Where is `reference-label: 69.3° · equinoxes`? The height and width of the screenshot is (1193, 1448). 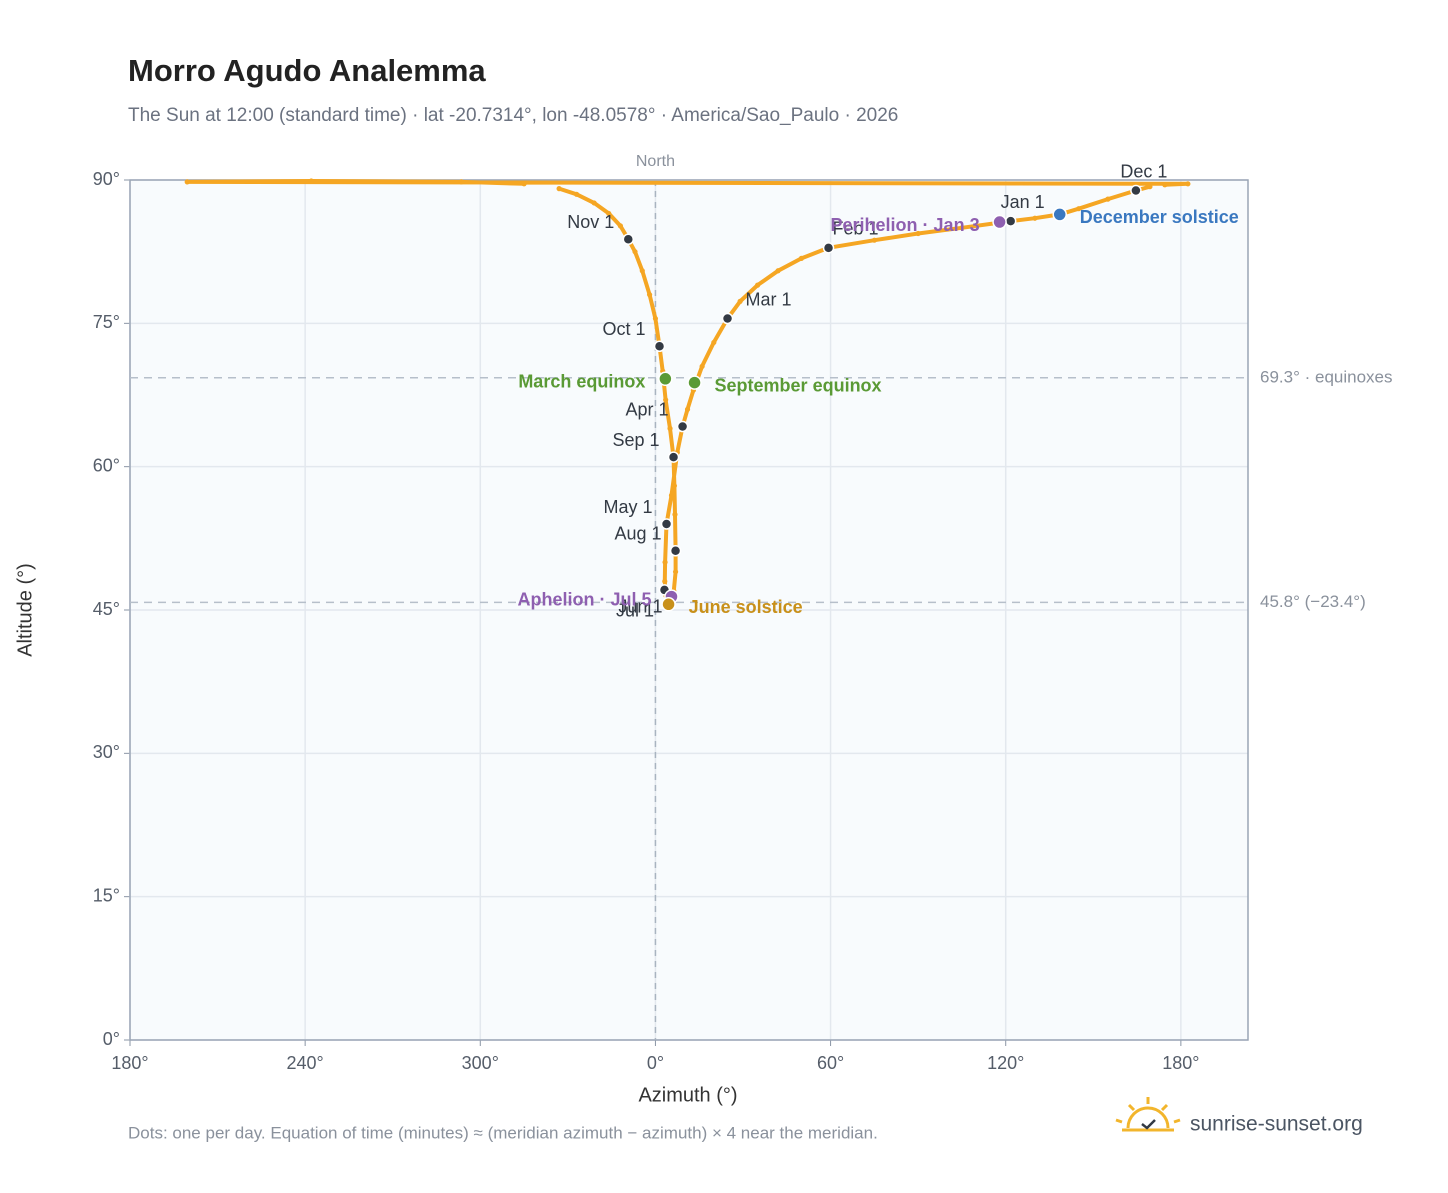 reference-label: 69.3° · equinoxes is located at coordinates (1326, 376).